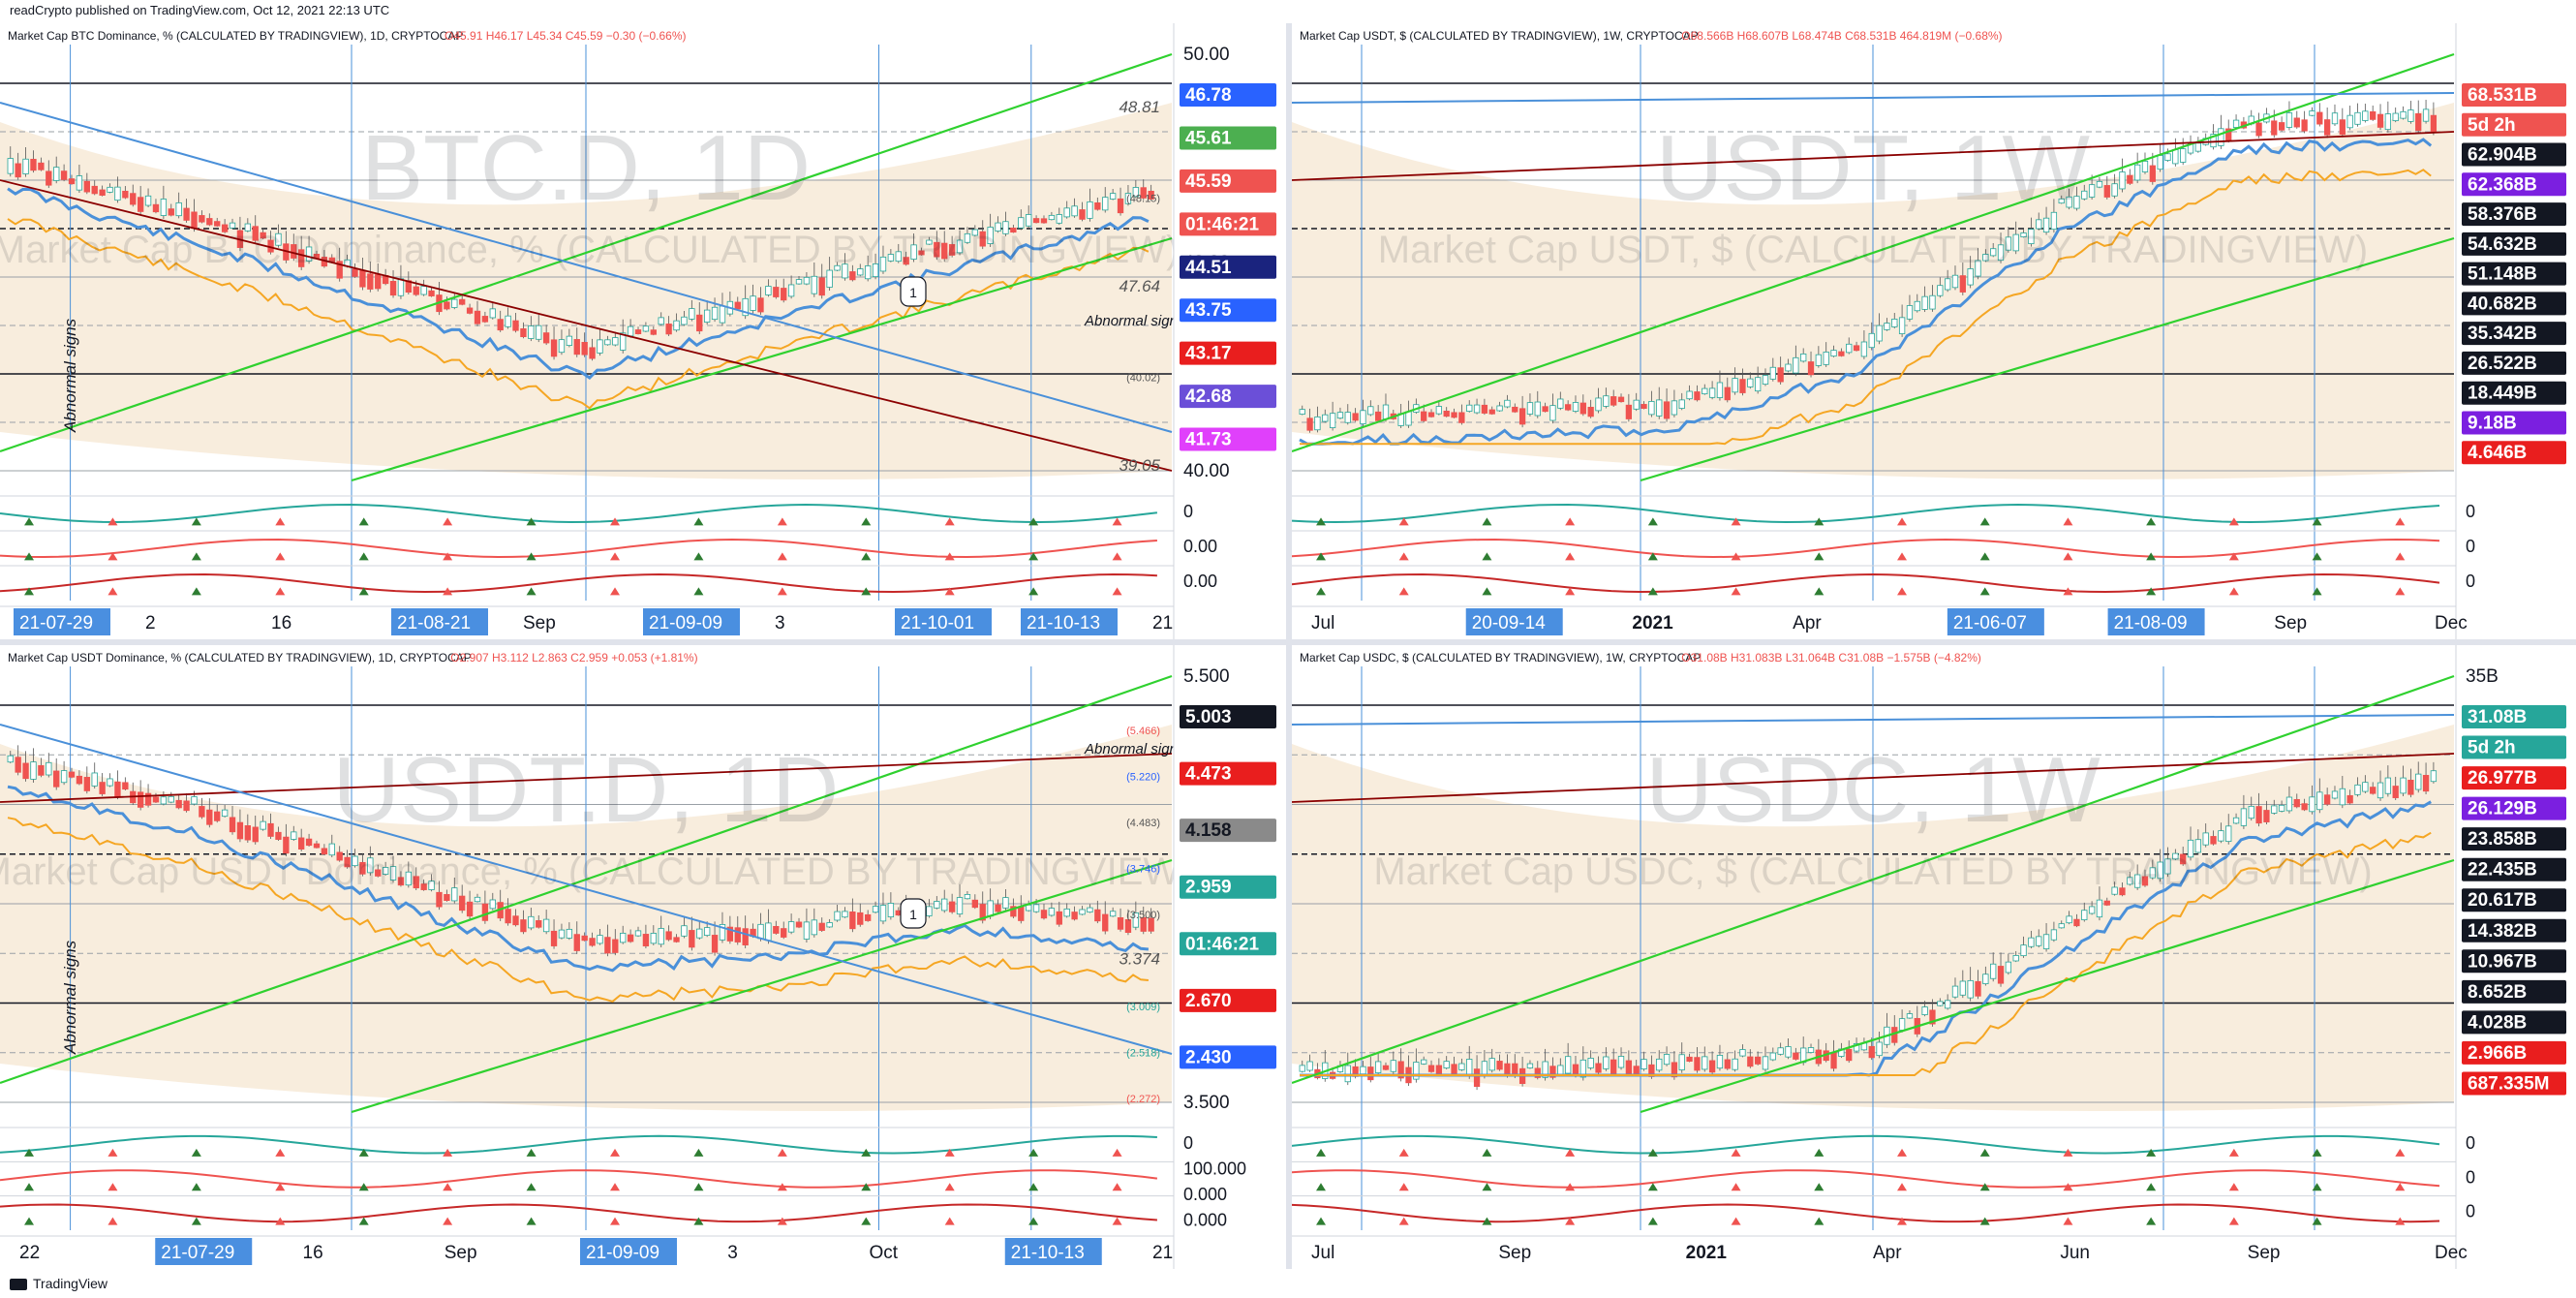 This screenshot has width=2576, height=1298. What do you see at coordinates (586, 778) in the screenshot?
I see `trendline-darkred` at bounding box center [586, 778].